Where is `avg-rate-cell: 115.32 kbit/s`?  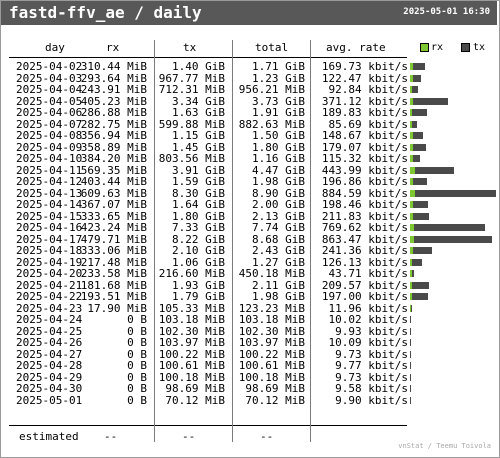 avg-rate-cell: 115.32 kbit/s is located at coordinates (364, 158).